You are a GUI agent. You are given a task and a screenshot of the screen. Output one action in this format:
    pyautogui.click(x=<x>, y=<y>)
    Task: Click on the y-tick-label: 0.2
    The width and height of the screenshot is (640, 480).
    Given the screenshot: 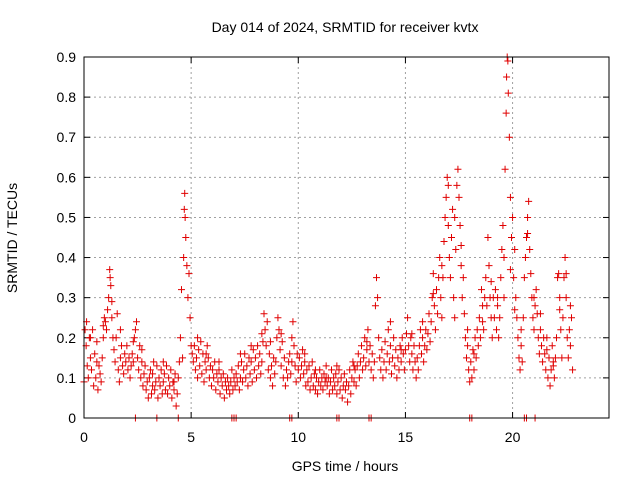 What is the action you would take?
    pyautogui.click(x=67, y=338)
    